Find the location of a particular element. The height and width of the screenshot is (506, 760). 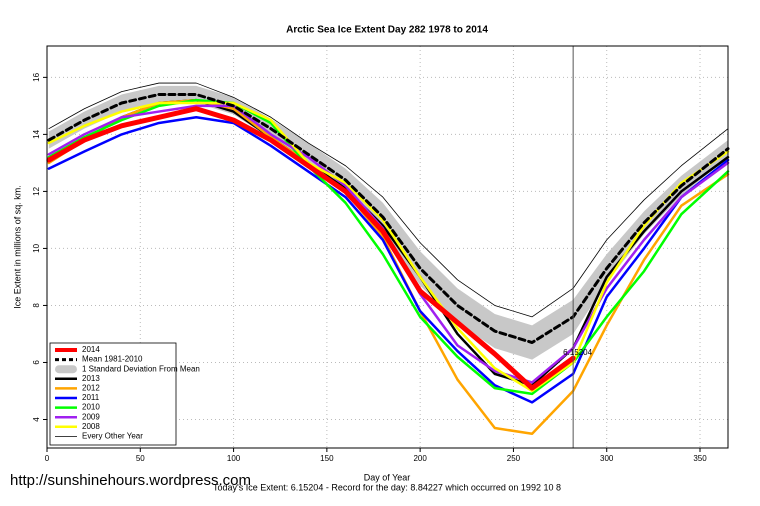

y-tick-label: 8 is located at coordinates (36, 305).